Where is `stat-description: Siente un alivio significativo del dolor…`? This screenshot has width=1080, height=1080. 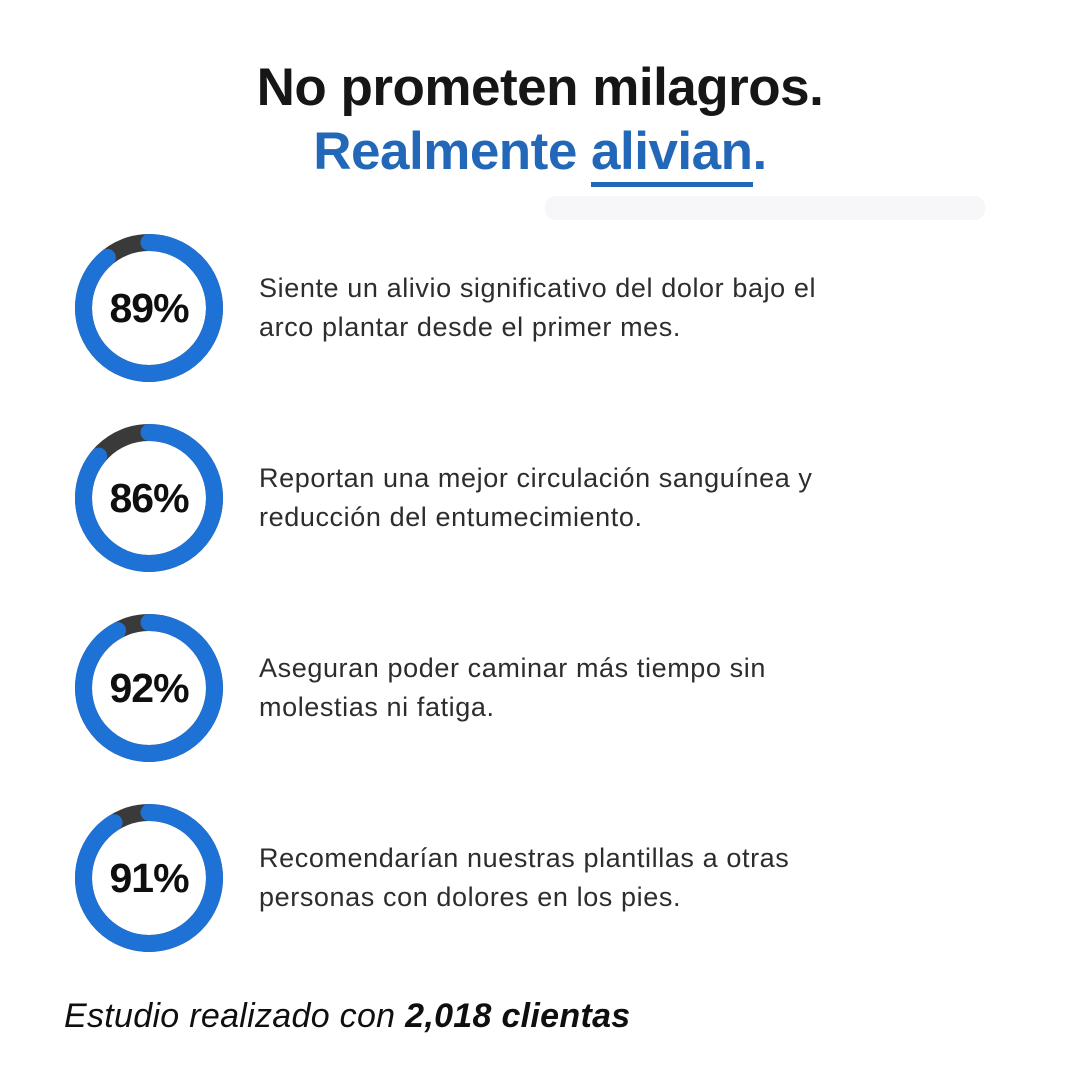 stat-description: Siente un alivio significativo del dolor… is located at coordinates (538, 307).